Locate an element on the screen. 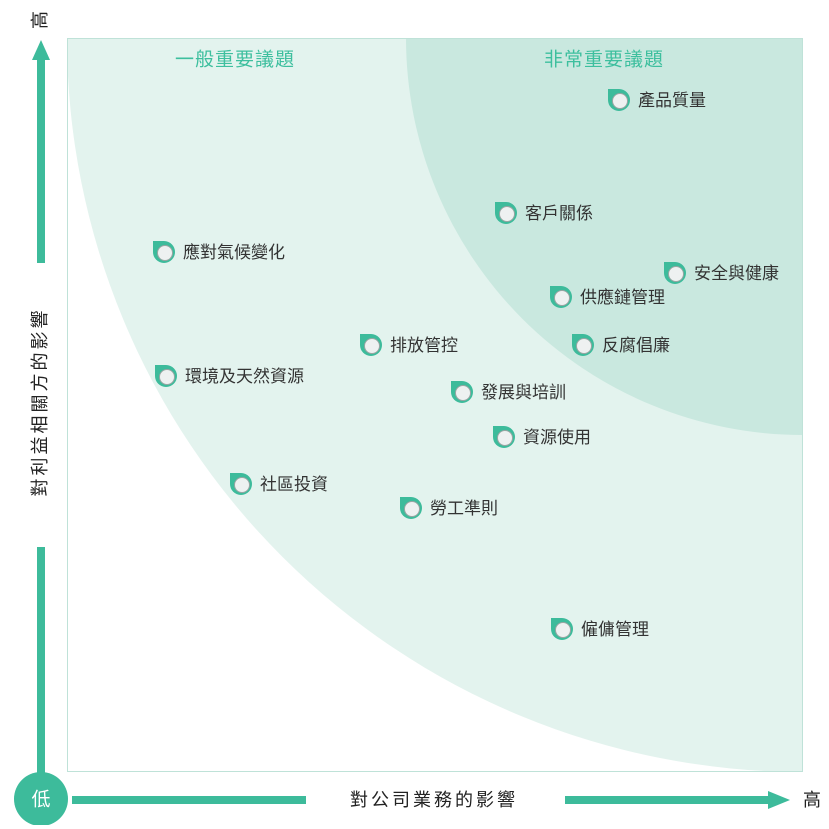  zone-title: 非常重要議題 is located at coordinates (604, 60).